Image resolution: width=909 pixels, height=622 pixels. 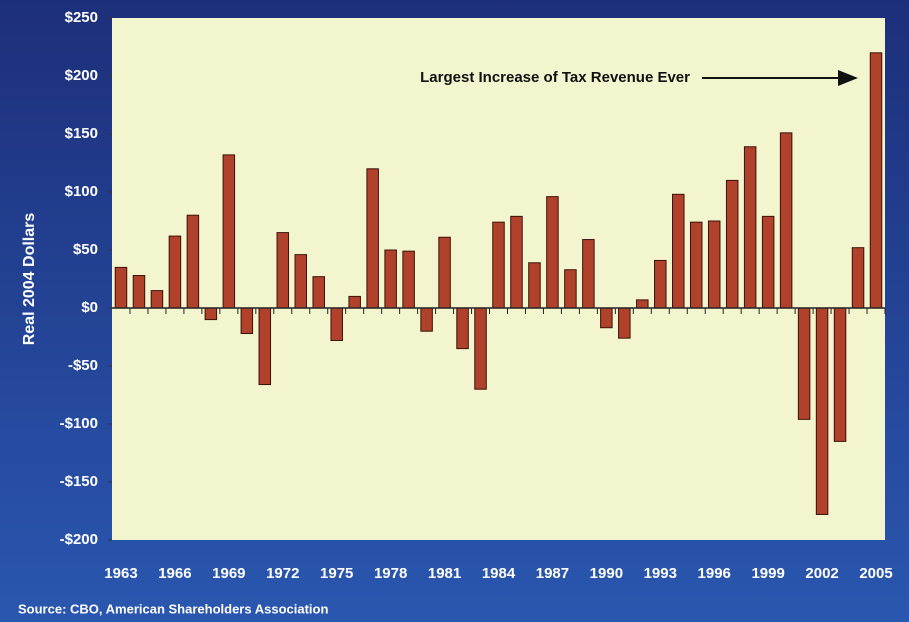 What do you see at coordinates (228, 573) in the screenshot?
I see `x-tick-label: 1969` at bounding box center [228, 573].